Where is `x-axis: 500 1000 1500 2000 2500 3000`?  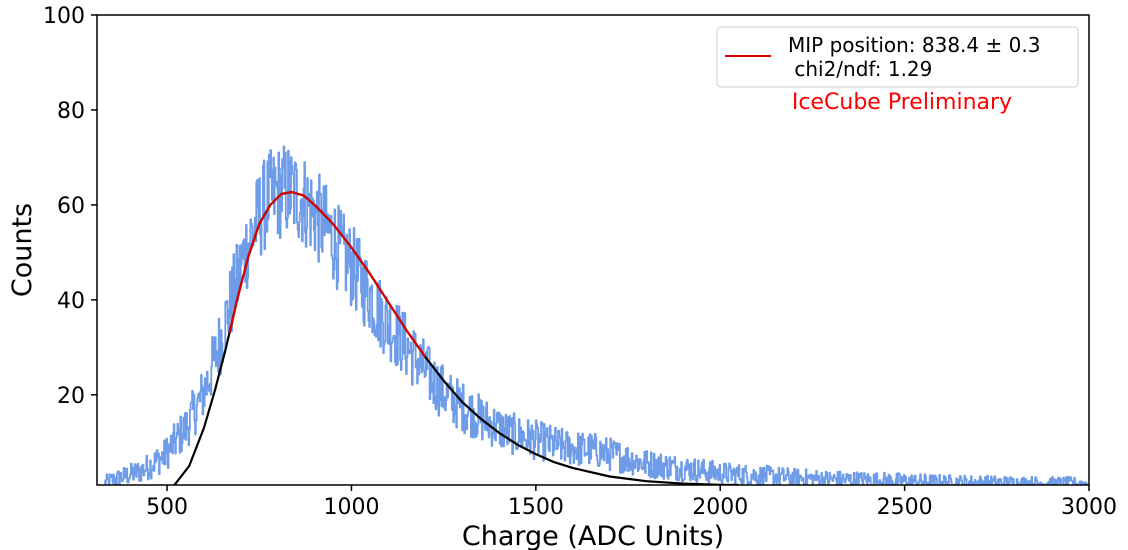
x-axis: 500 1000 1500 2000 2500 3000 is located at coordinates (631, 502).